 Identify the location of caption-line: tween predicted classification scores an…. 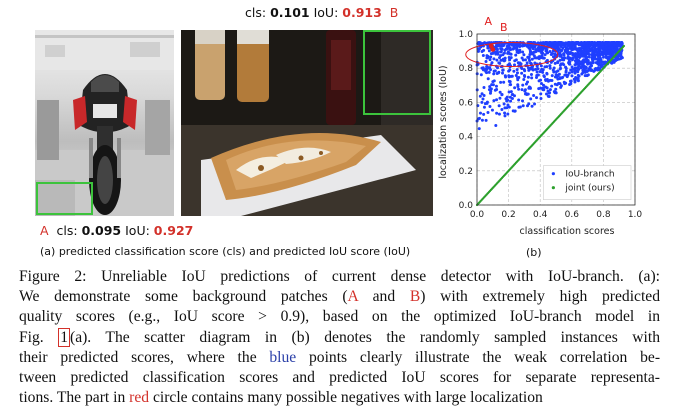
(339, 378).